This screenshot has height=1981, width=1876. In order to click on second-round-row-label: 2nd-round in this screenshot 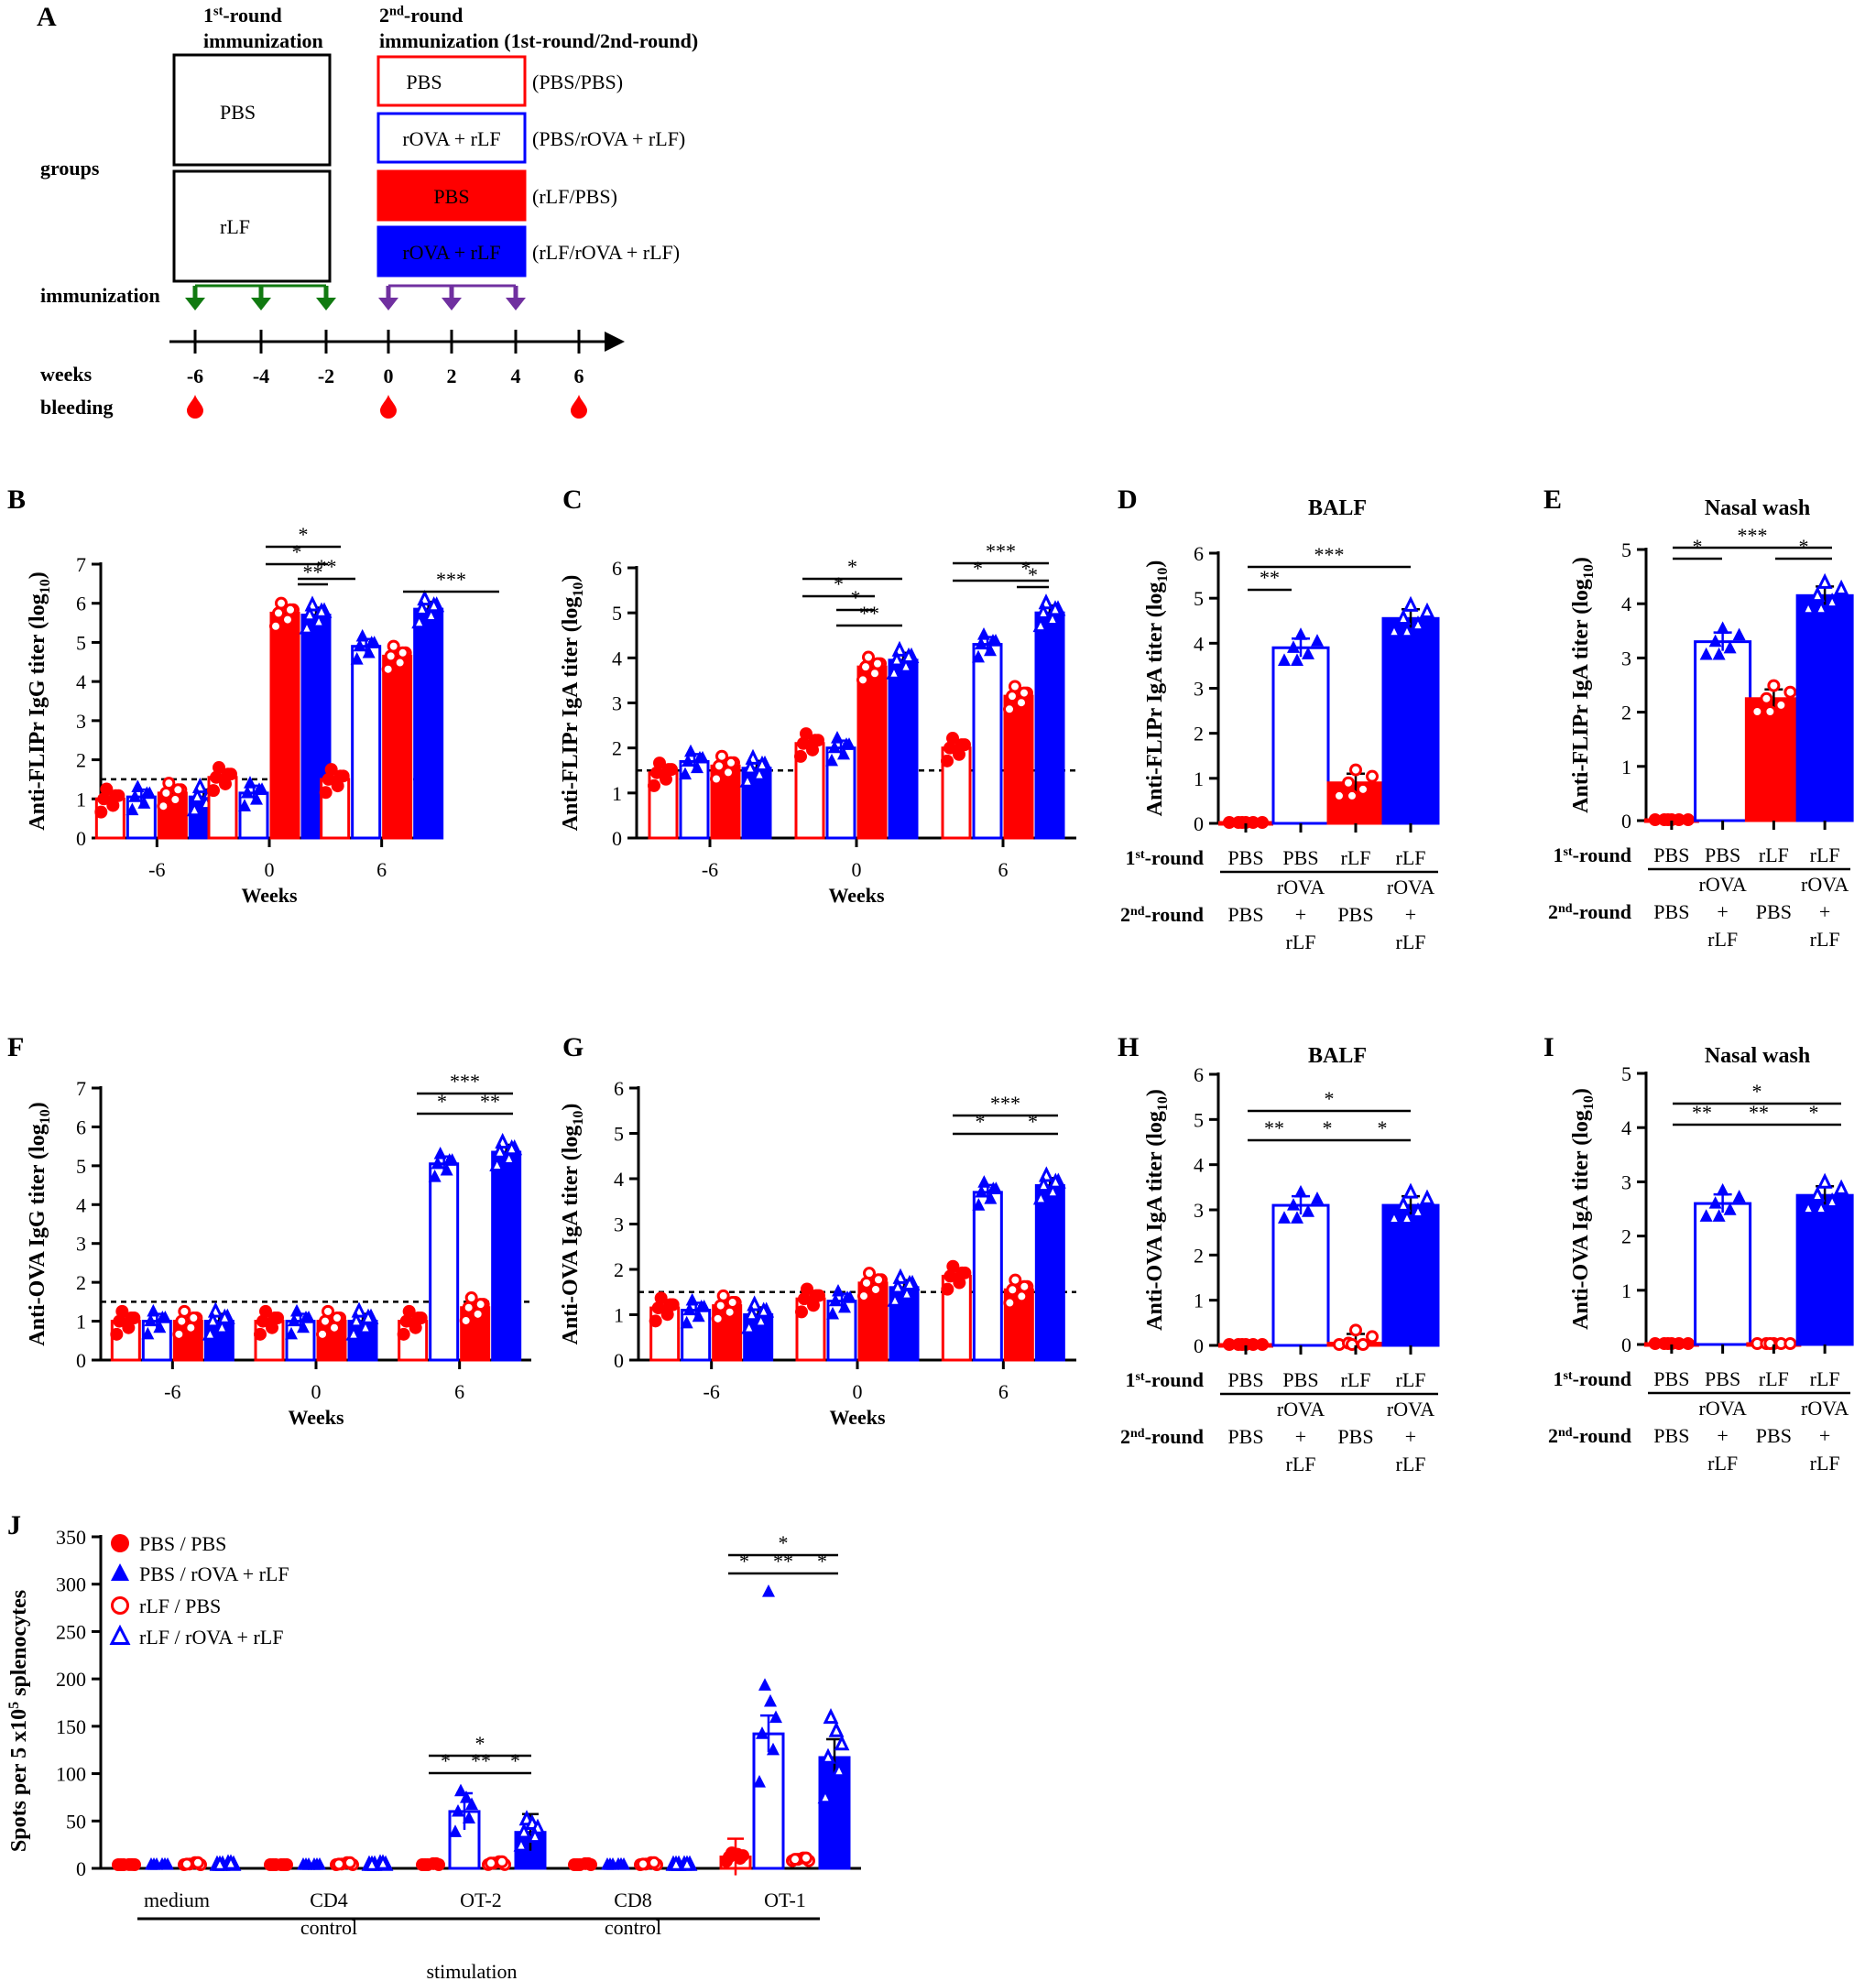, I will do `click(1589, 1435)`.